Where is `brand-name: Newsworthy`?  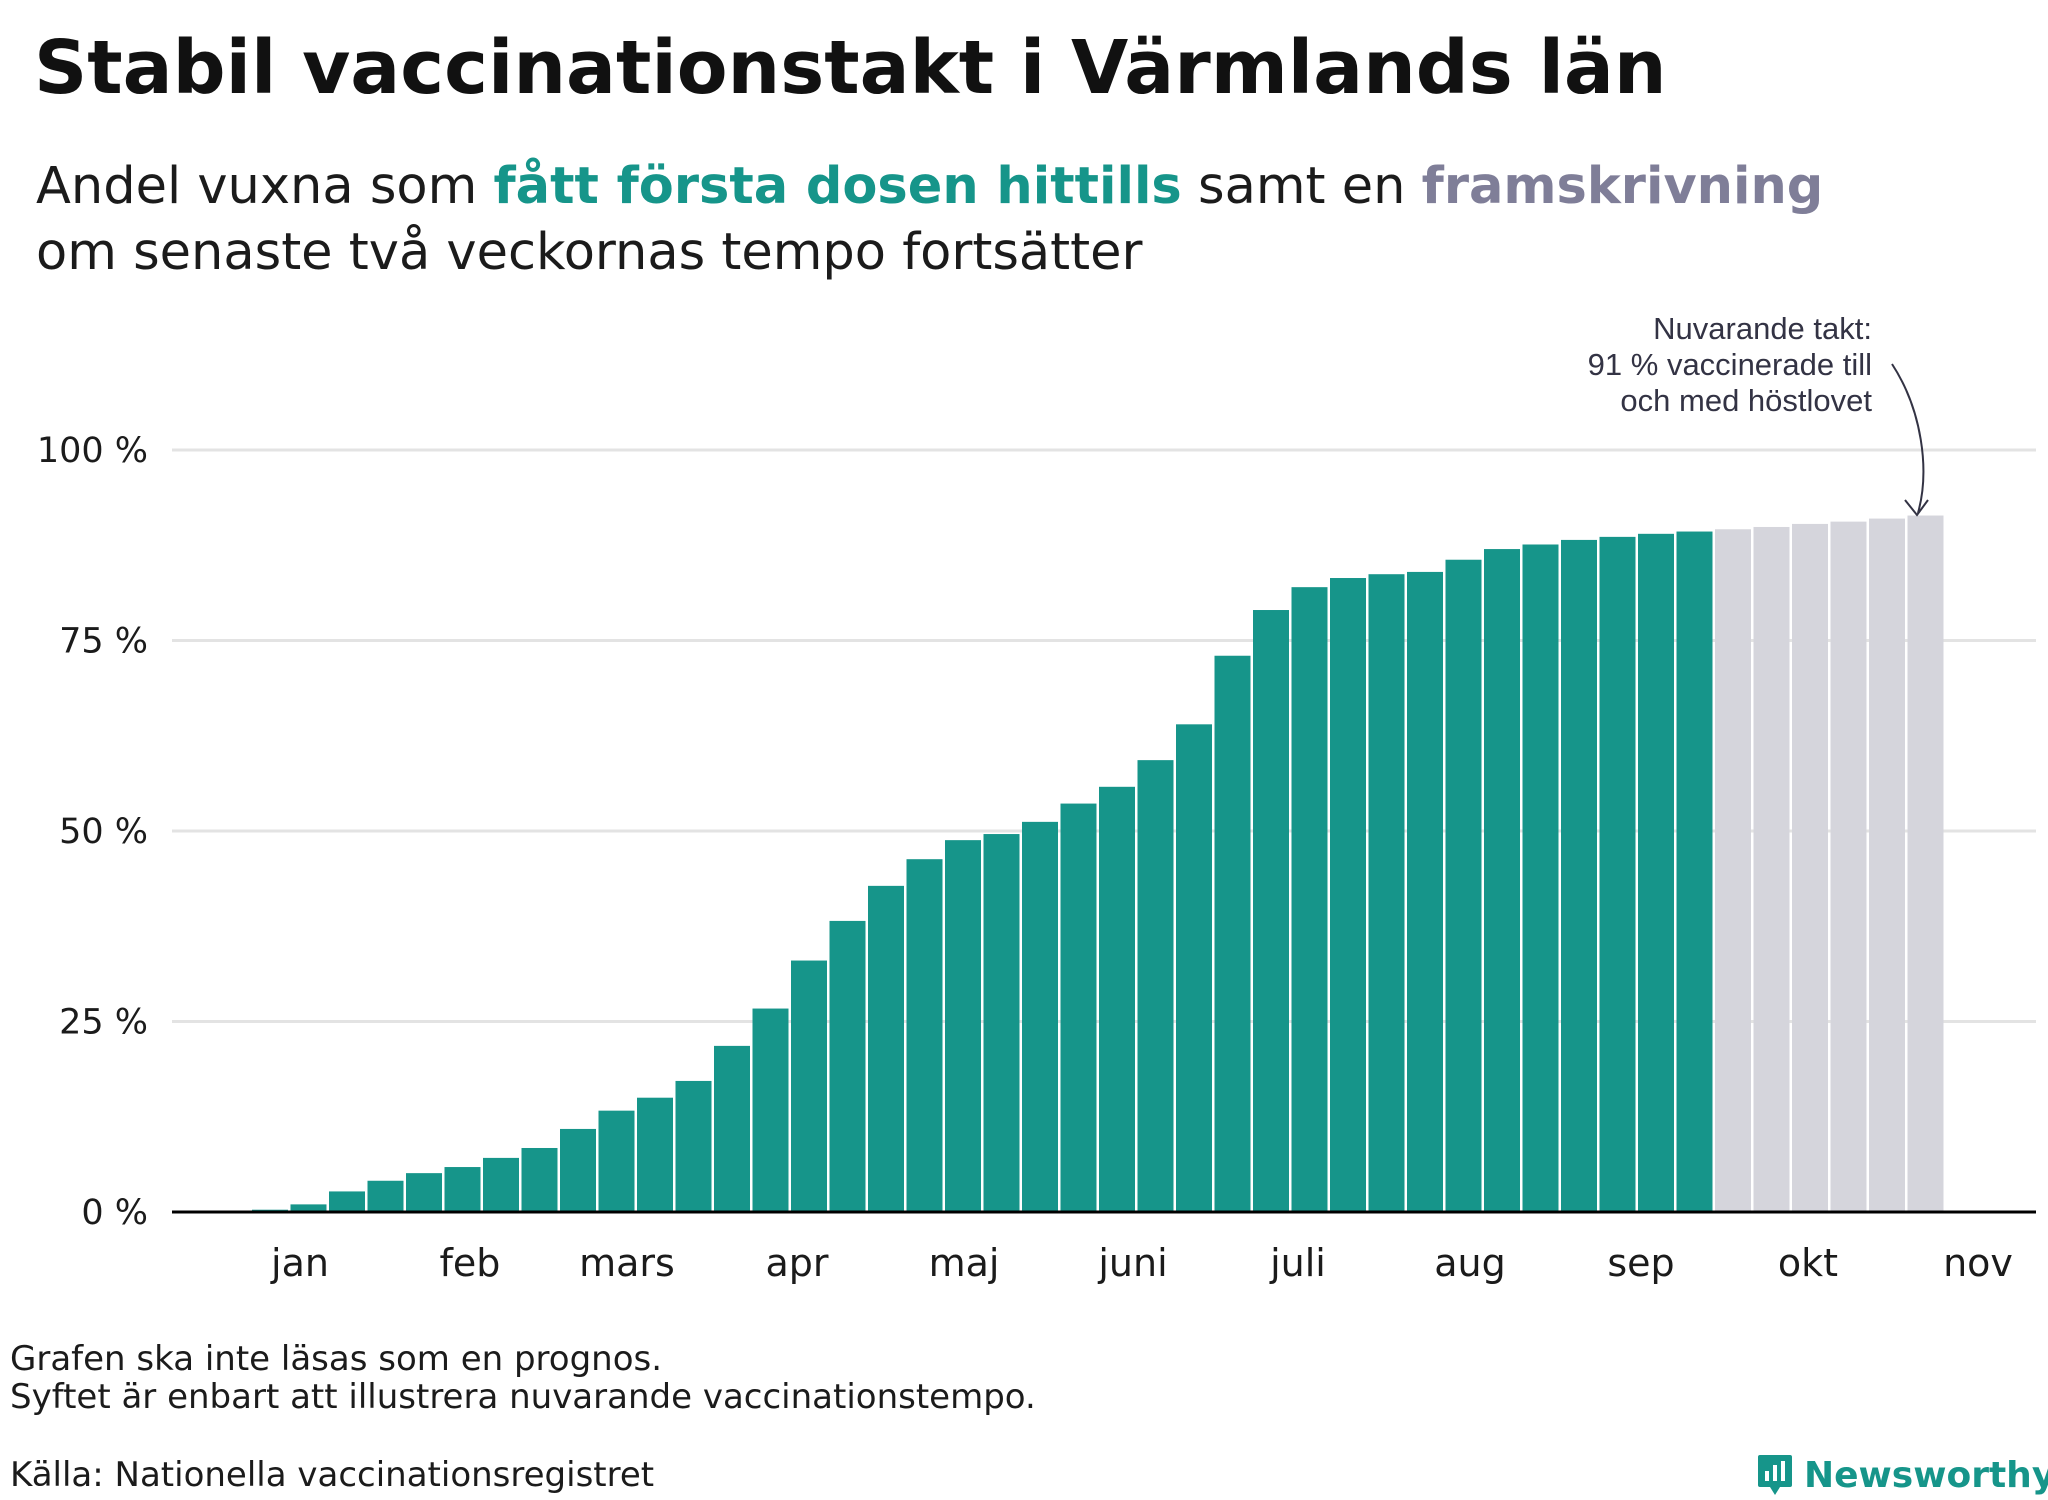
brand-name: Newsworthy is located at coordinates (1926, 1475).